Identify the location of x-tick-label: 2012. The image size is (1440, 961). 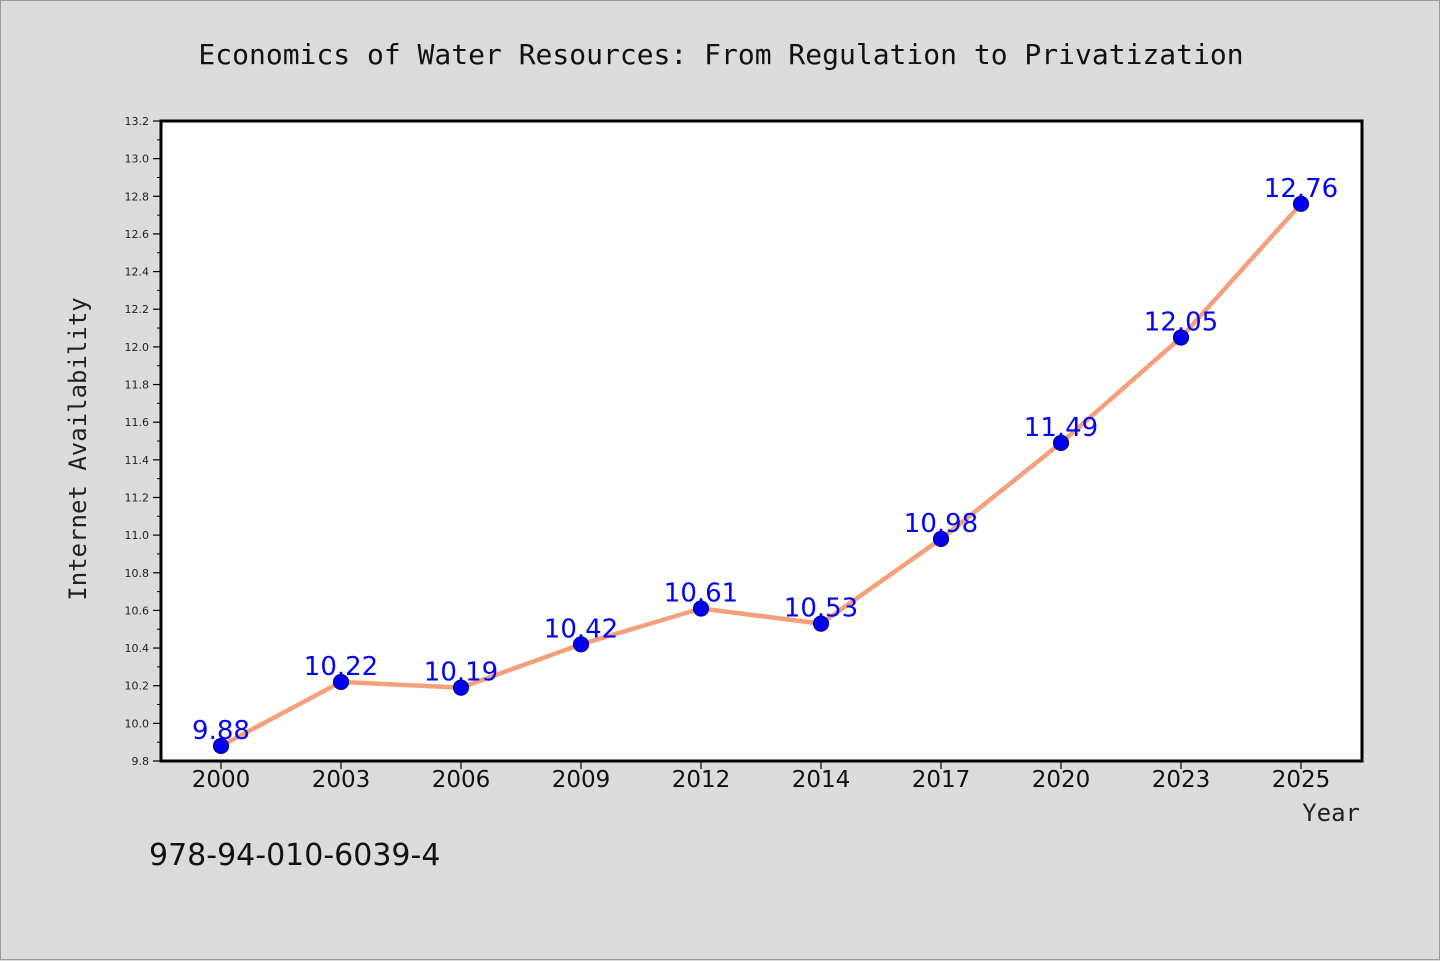
(701, 780).